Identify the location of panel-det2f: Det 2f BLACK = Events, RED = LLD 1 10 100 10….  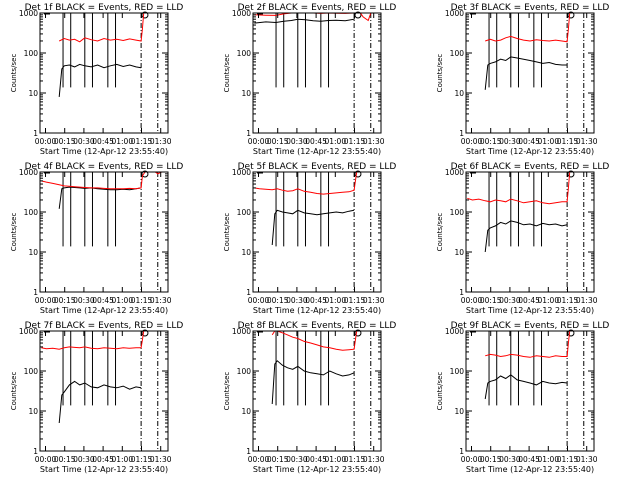
(309, 79).